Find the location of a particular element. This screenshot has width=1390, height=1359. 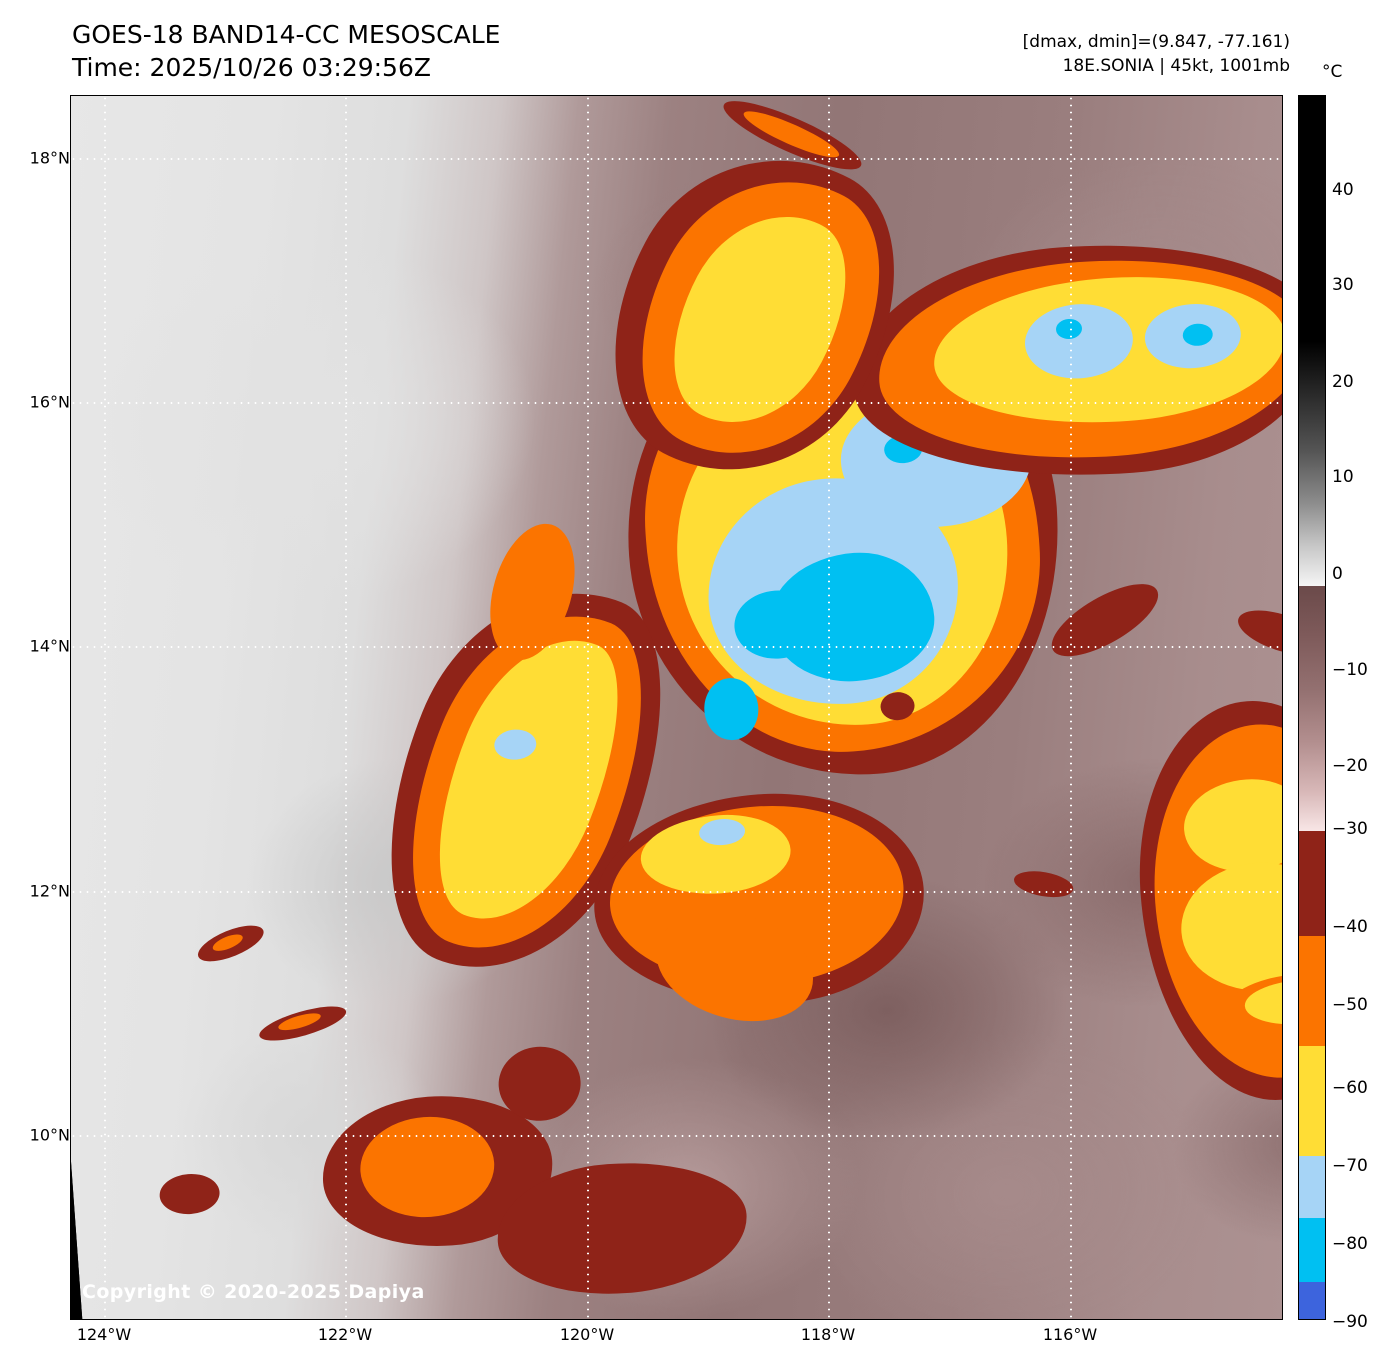

colorbar-tick-10: 10 is located at coordinates (1343, 477).